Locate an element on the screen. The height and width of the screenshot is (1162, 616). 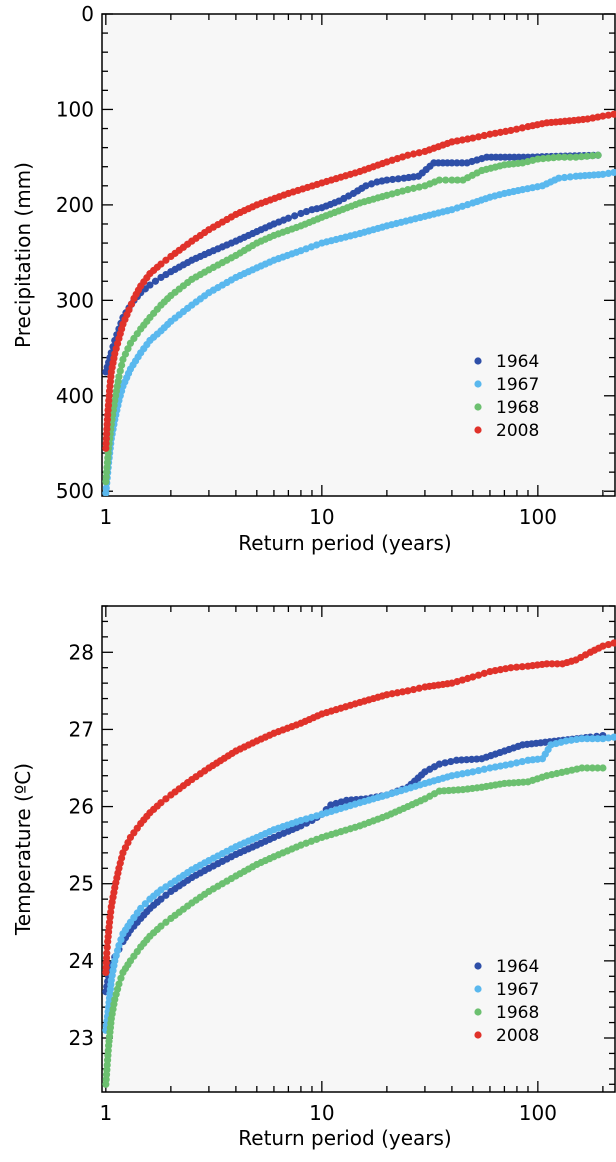
chart-1-x-tick-label: 100 is located at coordinates (538, 1113).